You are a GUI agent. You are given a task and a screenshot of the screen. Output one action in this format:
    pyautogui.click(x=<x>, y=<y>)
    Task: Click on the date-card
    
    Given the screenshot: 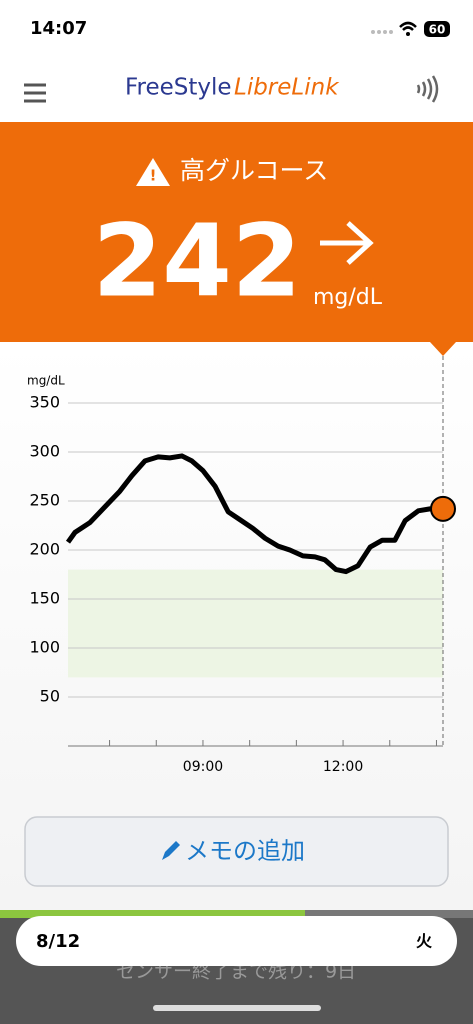 What is the action you would take?
    pyautogui.click(x=236, y=941)
    